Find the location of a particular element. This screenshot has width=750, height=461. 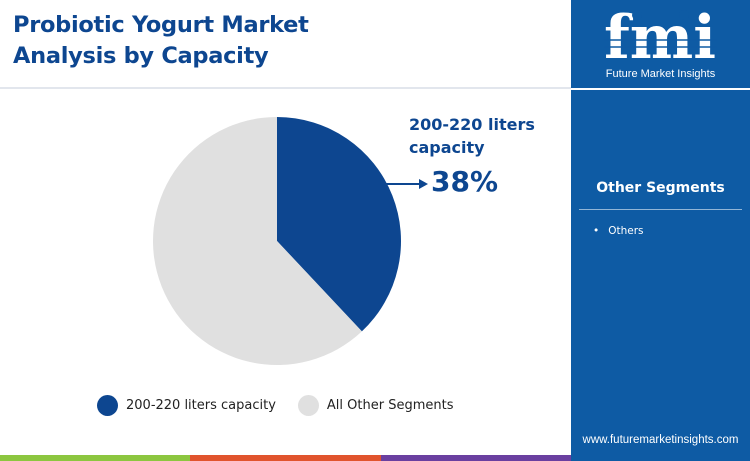

brand-name: Future Market Insights is located at coordinates (660, 74).